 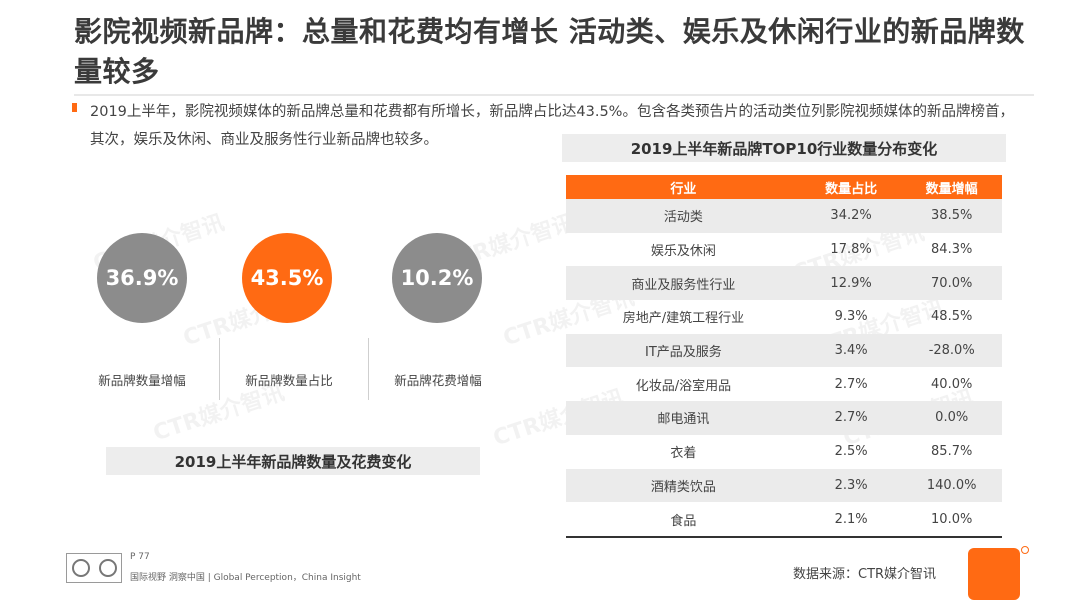 What do you see at coordinates (865, 574) in the screenshot?
I see `data-source: 数据来源：CTR媒介智讯` at bounding box center [865, 574].